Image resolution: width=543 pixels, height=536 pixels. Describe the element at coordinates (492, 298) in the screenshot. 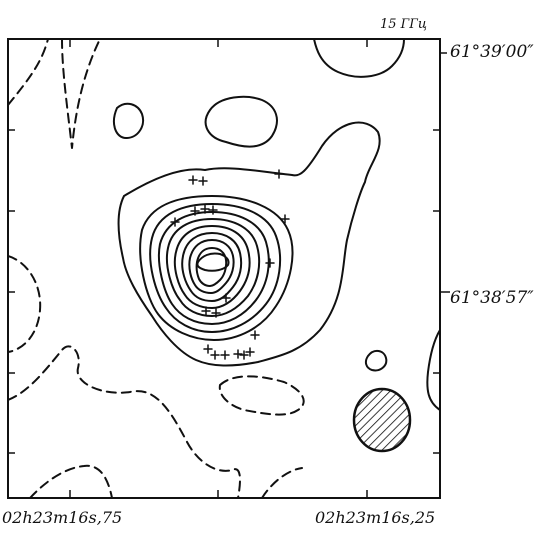

I see `declination-label-middle: 61°38′57″` at that location.